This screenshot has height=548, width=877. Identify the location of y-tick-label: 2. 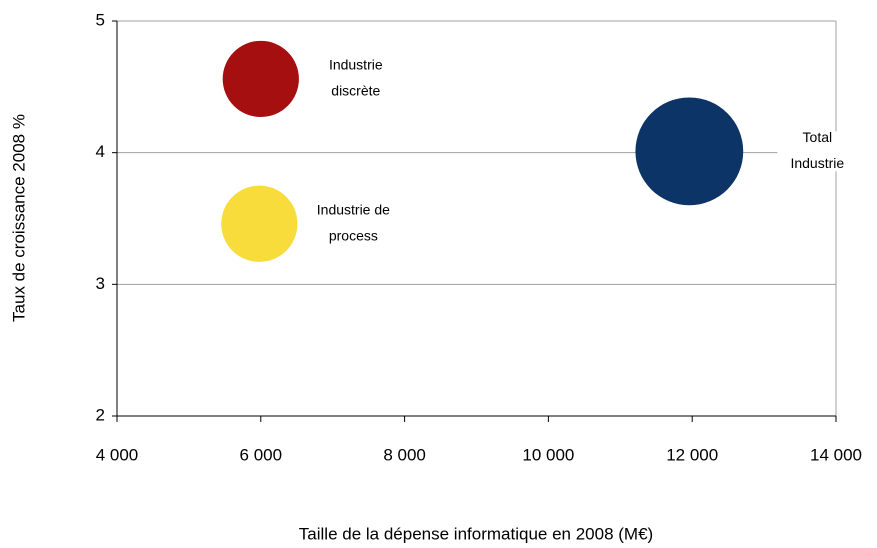
(100, 414).